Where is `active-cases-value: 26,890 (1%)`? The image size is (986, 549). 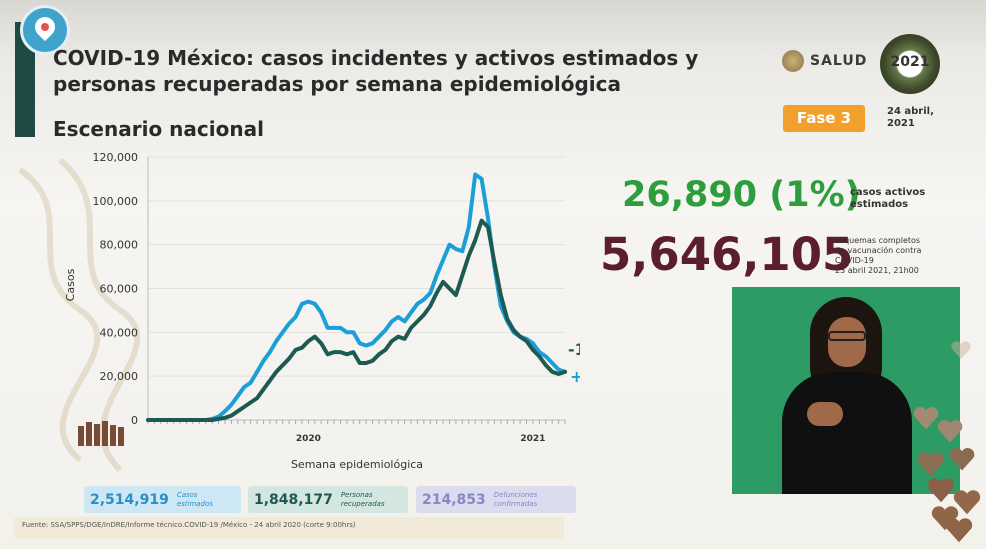
active-cases-value: 26,890 (1%) is located at coordinates (741, 195).